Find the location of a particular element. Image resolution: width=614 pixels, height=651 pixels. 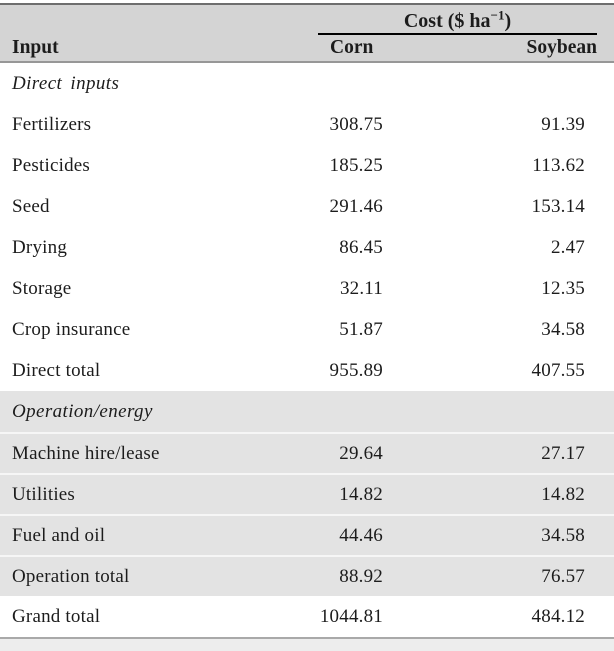

soybean-value: 2.47 is located at coordinates (567, 247).